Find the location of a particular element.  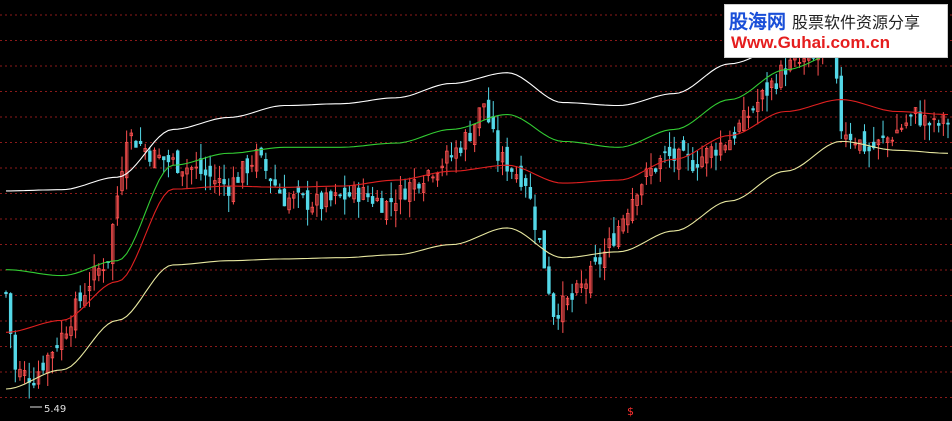

low-price-label: 5.49 is located at coordinates (55, 409).